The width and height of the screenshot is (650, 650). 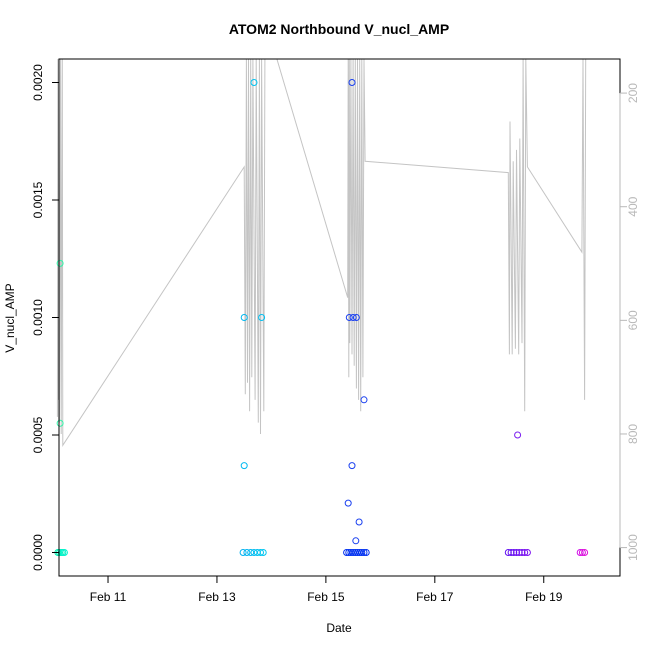 What do you see at coordinates (10, 317) in the screenshot?
I see `y-axis-label: V_nucl_AMP` at bounding box center [10, 317].